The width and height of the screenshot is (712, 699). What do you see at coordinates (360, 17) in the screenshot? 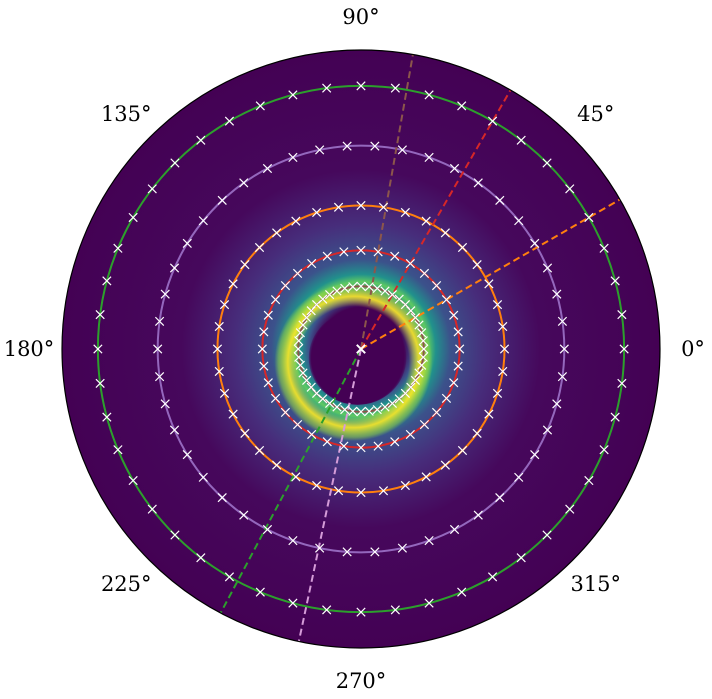
I see `angle-tick-label: 90°` at bounding box center [360, 17].